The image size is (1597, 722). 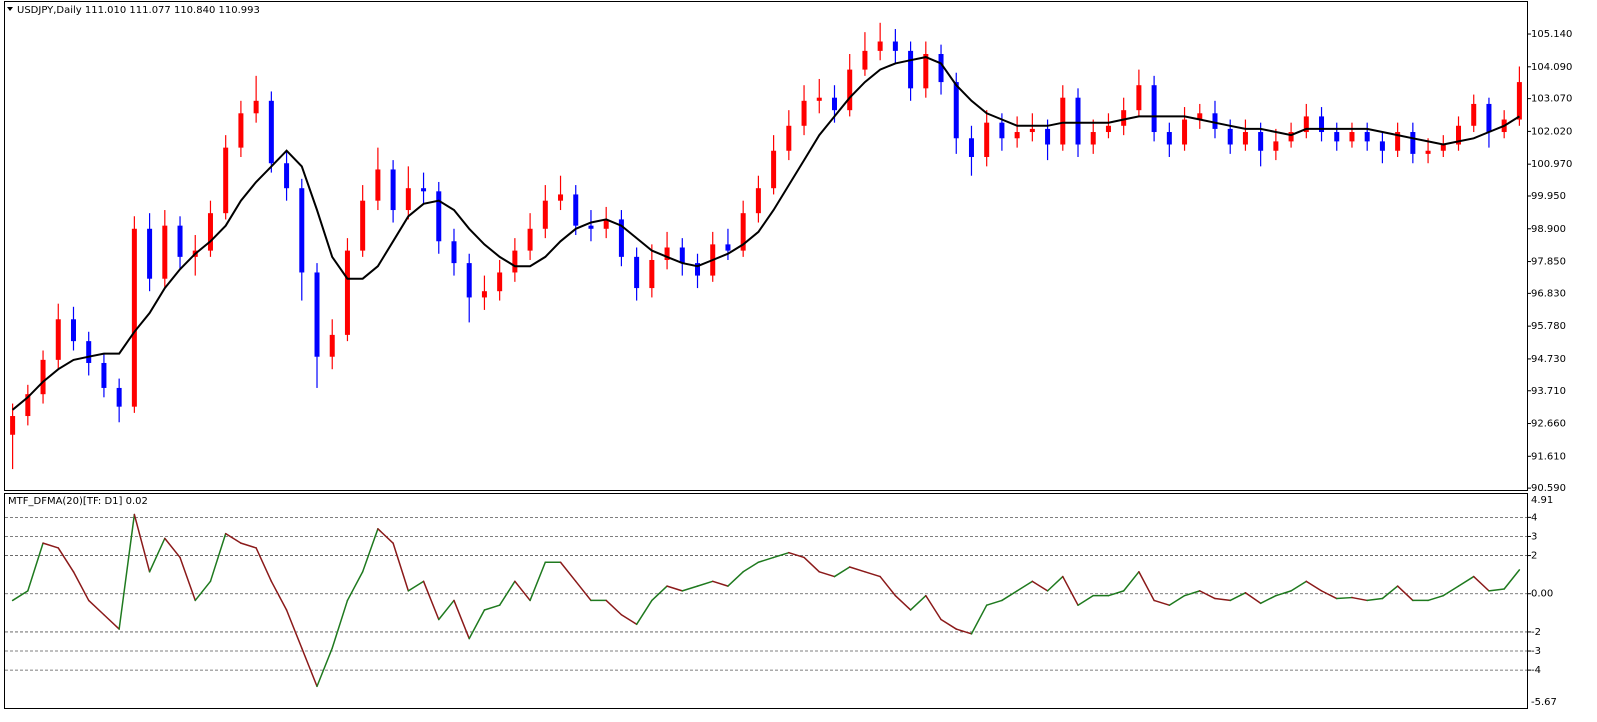 What do you see at coordinates (1551, 131) in the screenshot?
I see `y-tick-label: 102.020` at bounding box center [1551, 131].